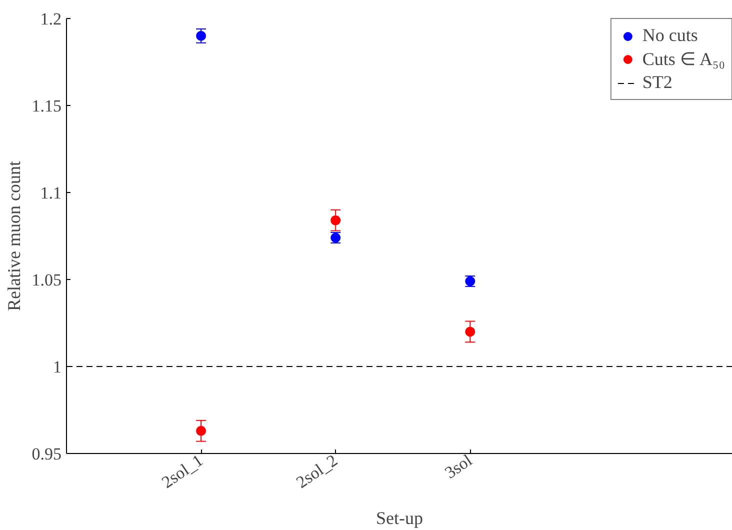 The width and height of the screenshot is (732, 530). What do you see at coordinates (657, 82) in the screenshot?
I see `legend-label: ST2` at bounding box center [657, 82].